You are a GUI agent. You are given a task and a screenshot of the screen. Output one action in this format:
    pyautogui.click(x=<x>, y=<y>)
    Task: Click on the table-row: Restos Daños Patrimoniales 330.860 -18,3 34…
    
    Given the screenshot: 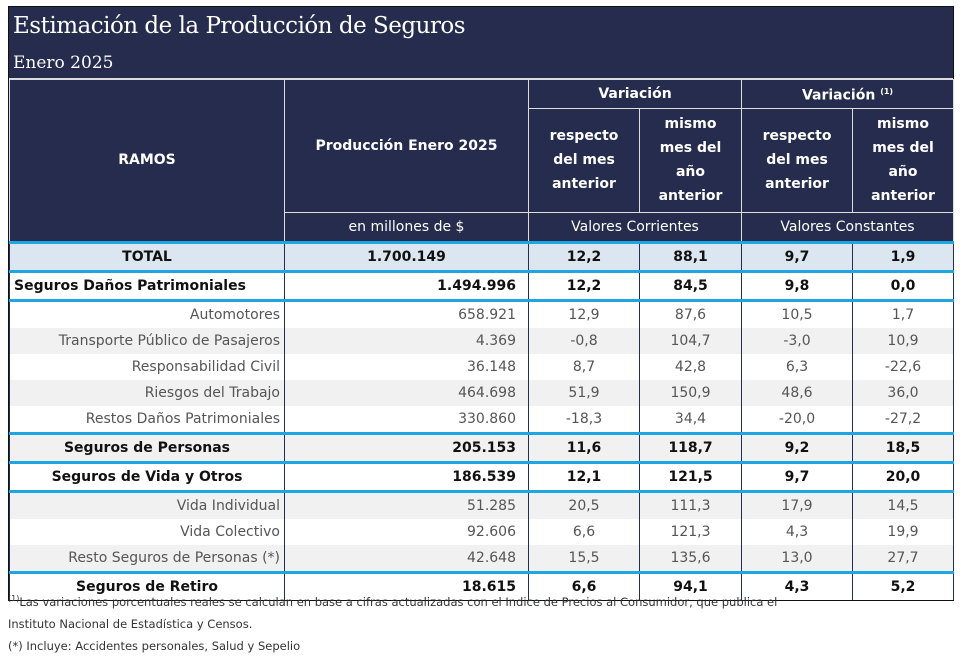 What is the action you would take?
    pyautogui.click(x=482, y=419)
    